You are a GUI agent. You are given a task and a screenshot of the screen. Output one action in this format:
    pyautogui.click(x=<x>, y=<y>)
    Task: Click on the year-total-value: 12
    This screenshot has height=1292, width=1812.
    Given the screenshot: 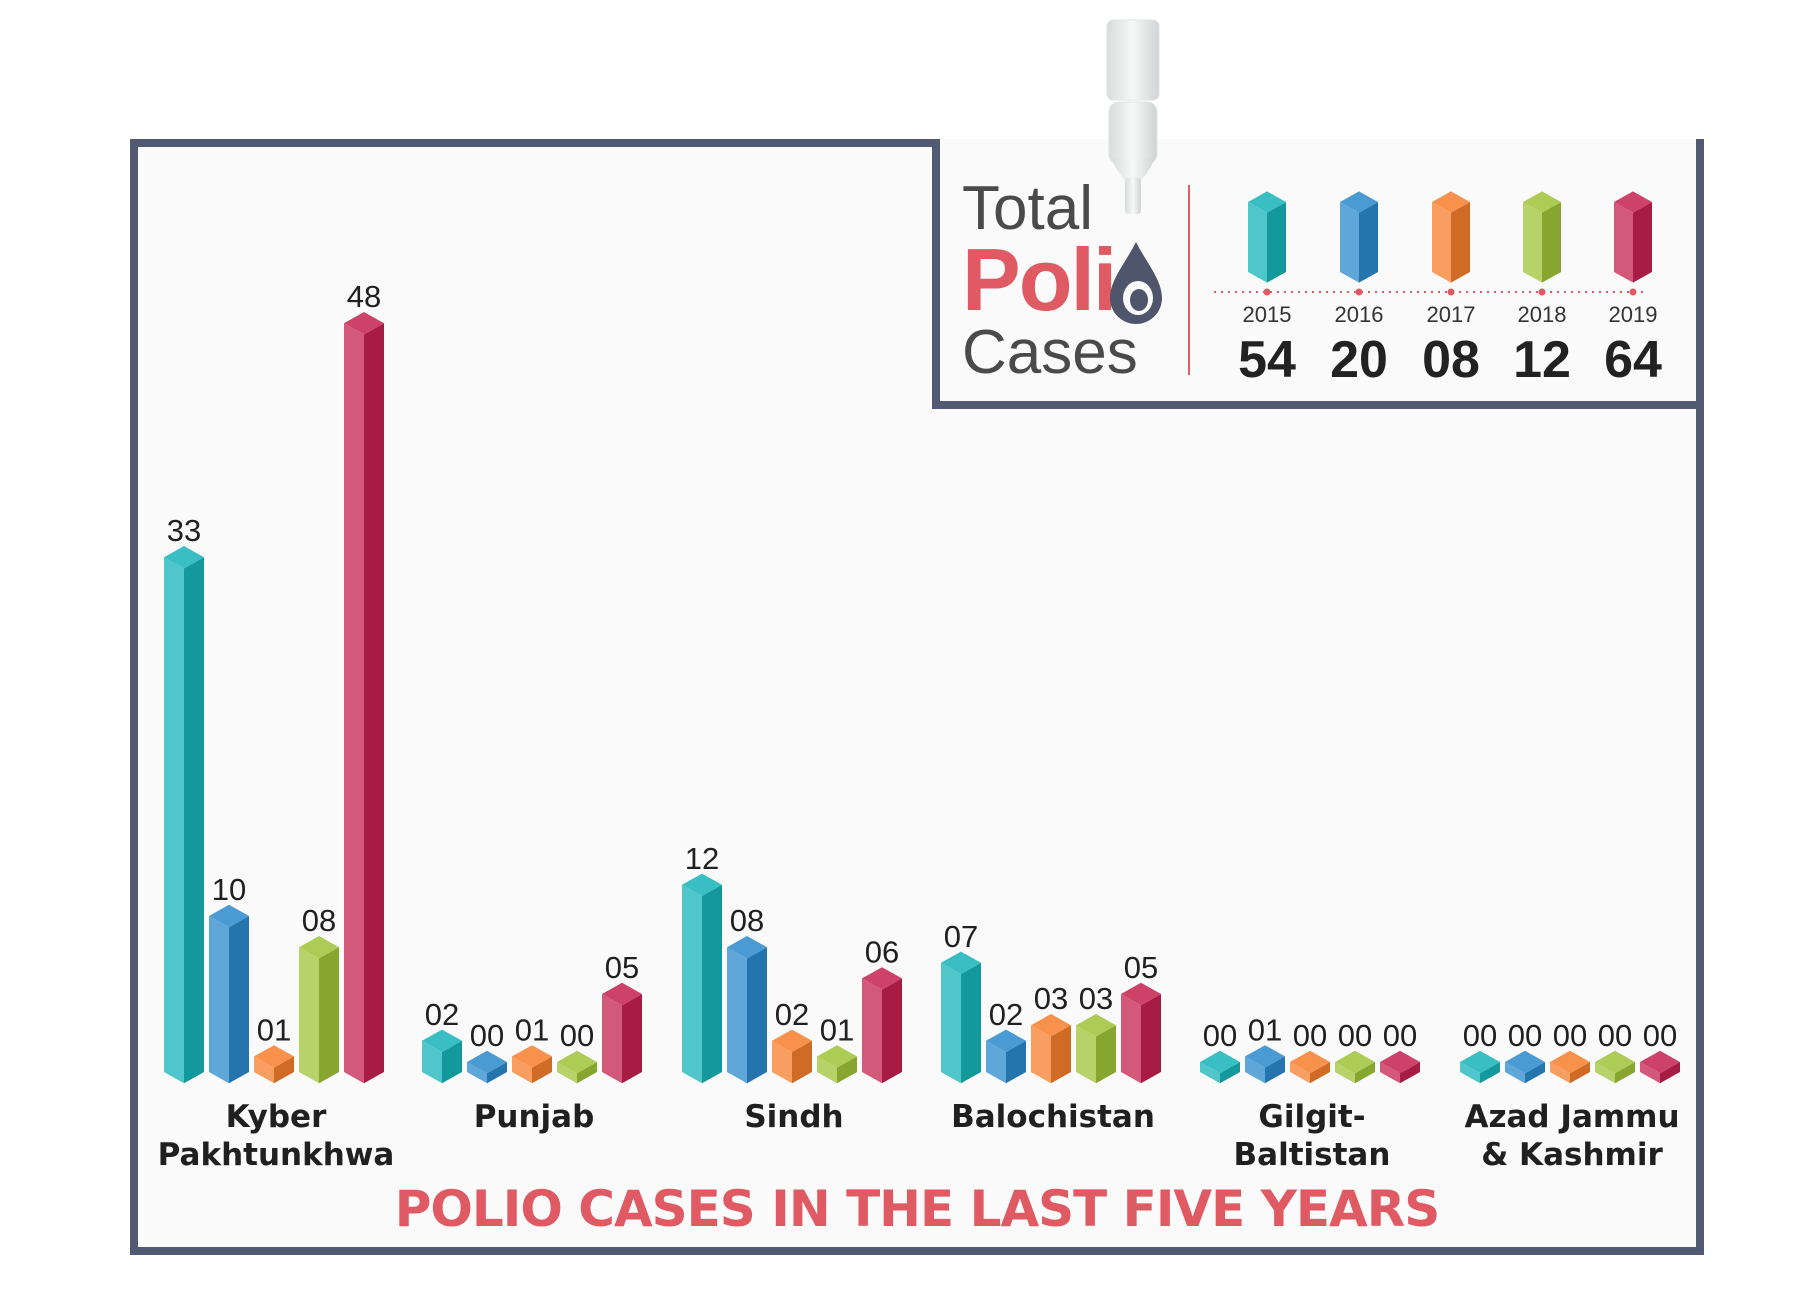 What is the action you would take?
    pyautogui.click(x=1542, y=360)
    